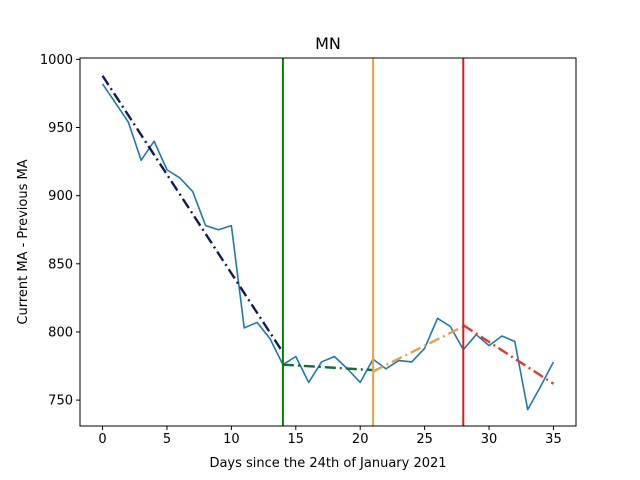  What do you see at coordinates (60, 196) in the screenshot?
I see `y-tick-label: 900` at bounding box center [60, 196].